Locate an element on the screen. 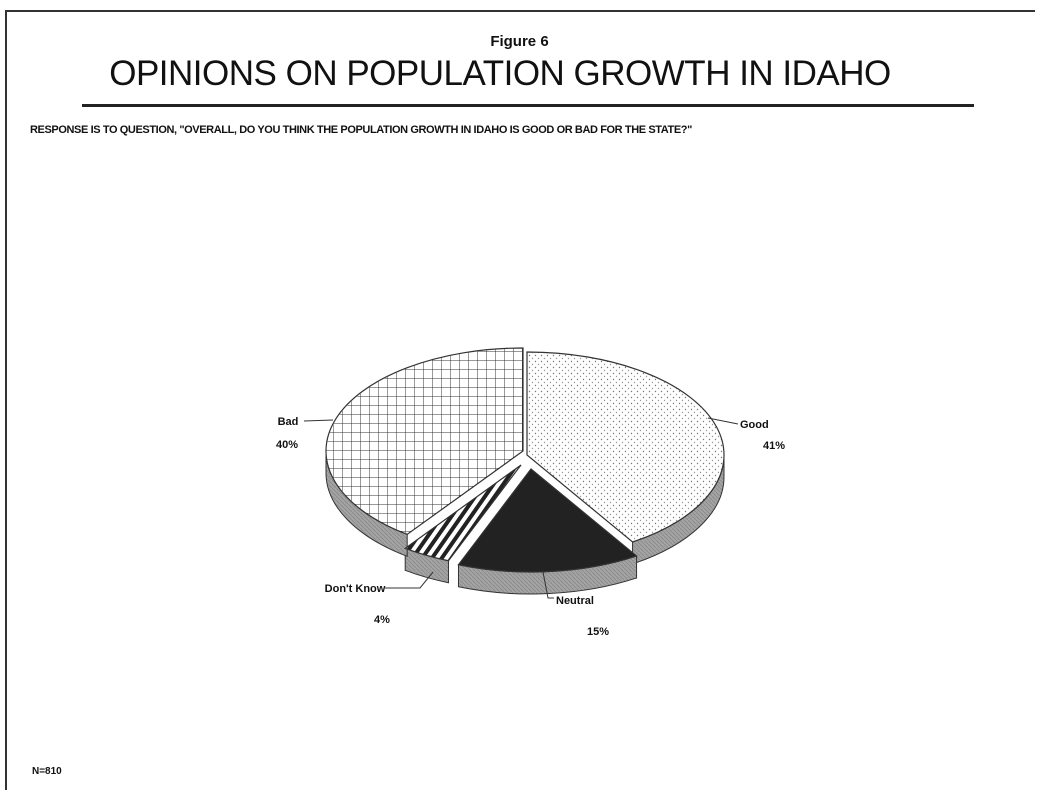  leader-line-don-t-know is located at coordinates (409, 580).